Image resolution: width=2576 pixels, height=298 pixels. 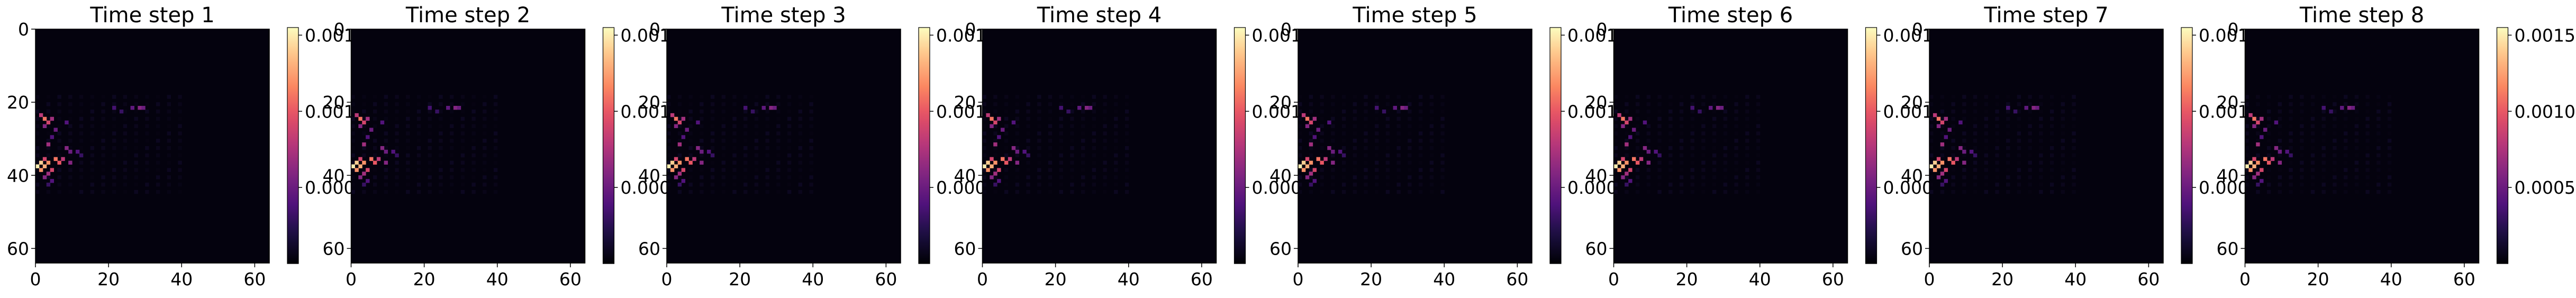 I want to click on colorbar, so click(x=2187, y=145).